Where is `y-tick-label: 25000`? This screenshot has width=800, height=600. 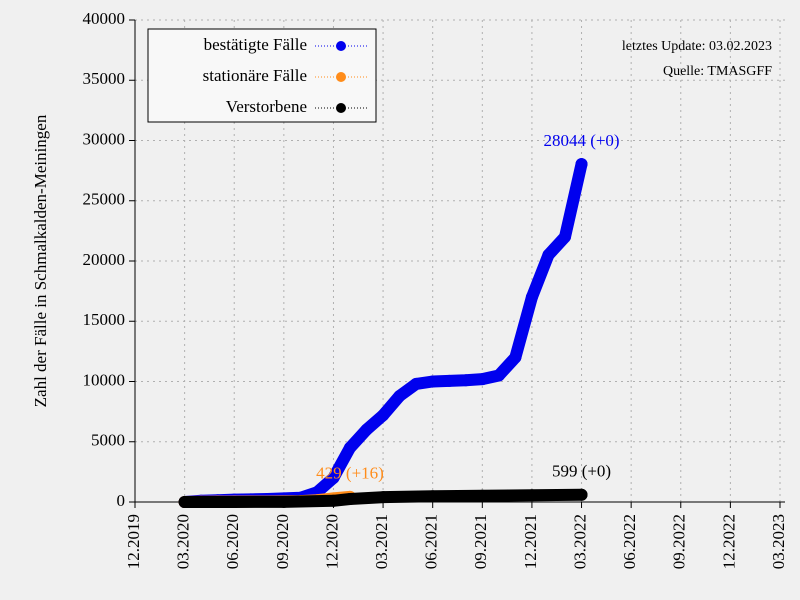 y-tick-label: 25000 is located at coordinates (104, 199).